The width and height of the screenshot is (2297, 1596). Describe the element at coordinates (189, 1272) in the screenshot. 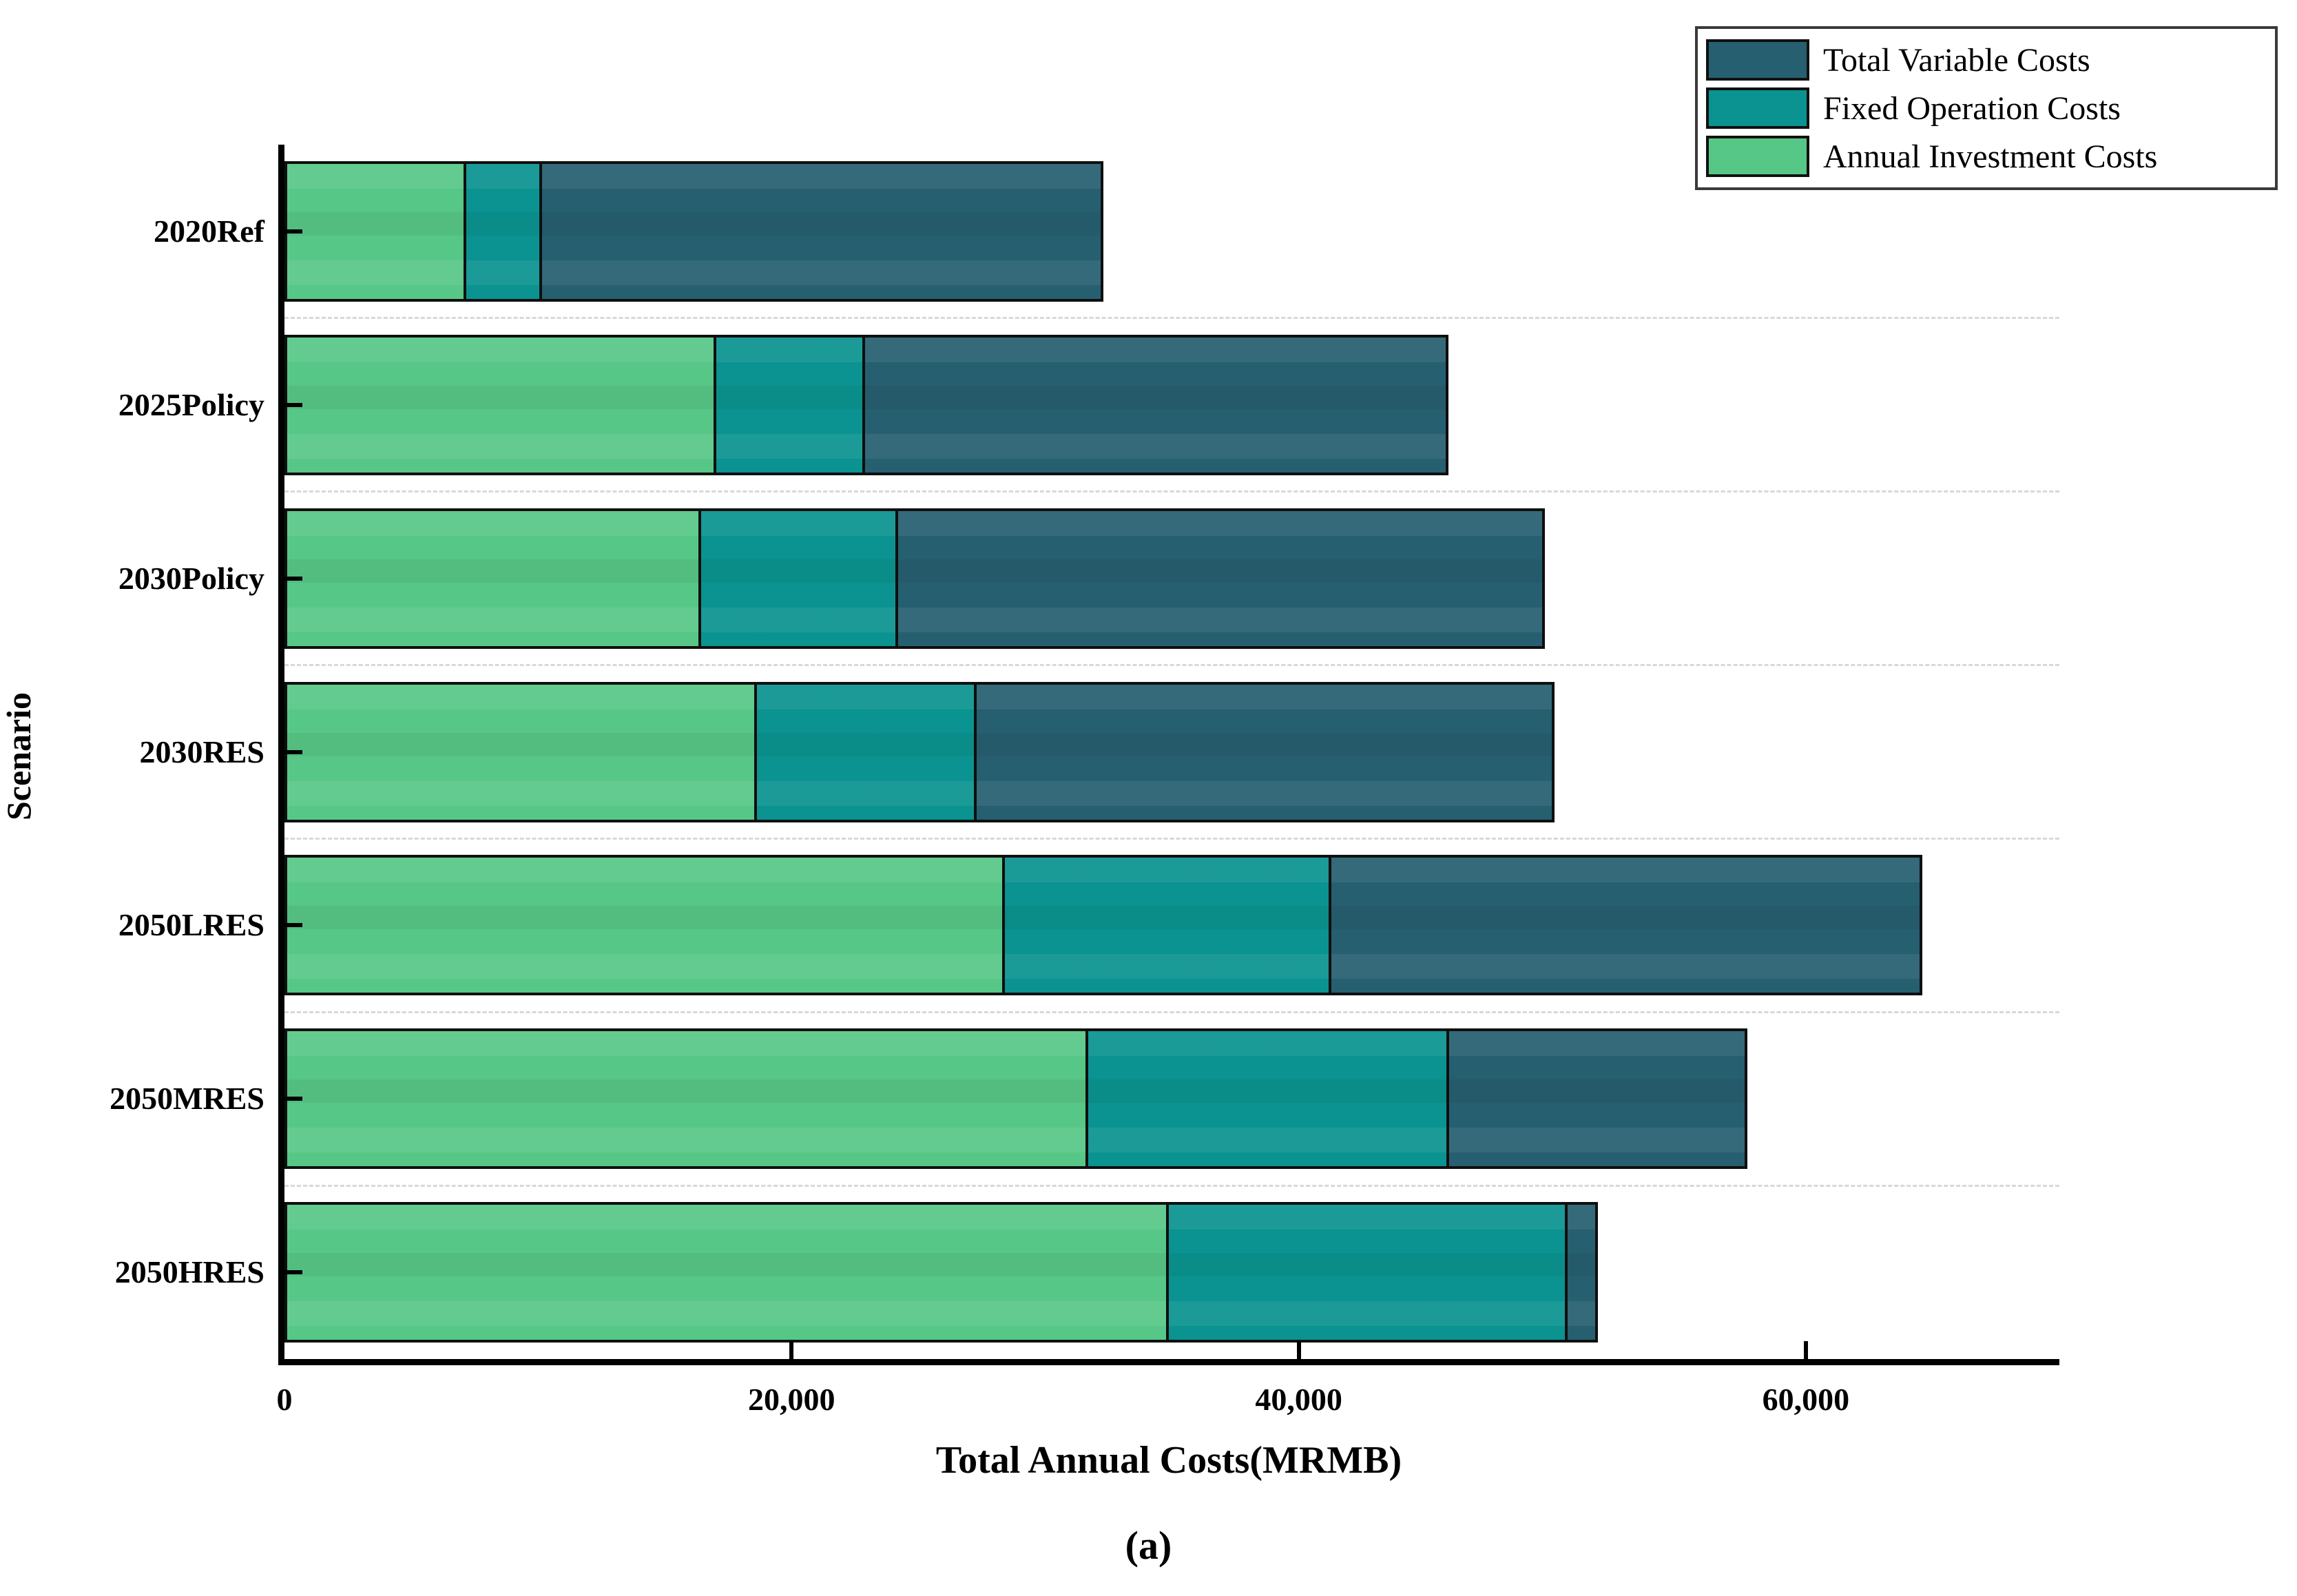

I see `y-tick-label: 2050HRES` at that location.